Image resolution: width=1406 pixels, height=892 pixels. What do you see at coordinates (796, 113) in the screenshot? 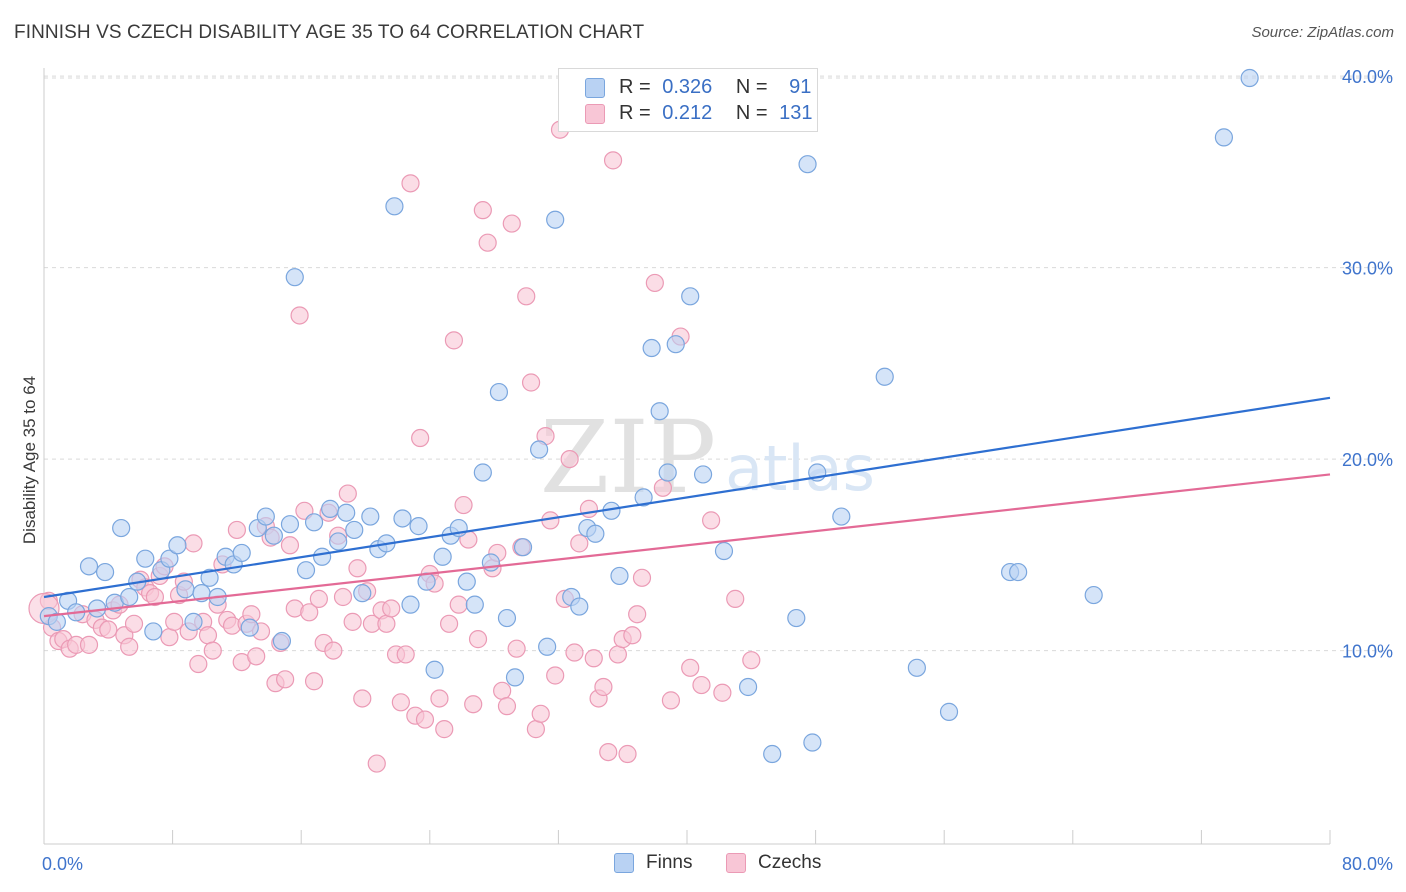
I see `czechs-n-value: 131` at bounding box center [796, 113].